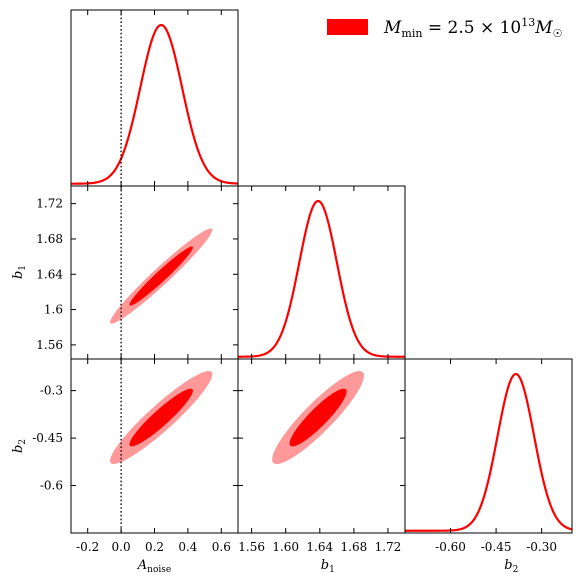 The image size is (581, 581). Describe the element at coordinates (328, 566) in the screenshot. I see `x-axis-label-b1: b1` at that location.